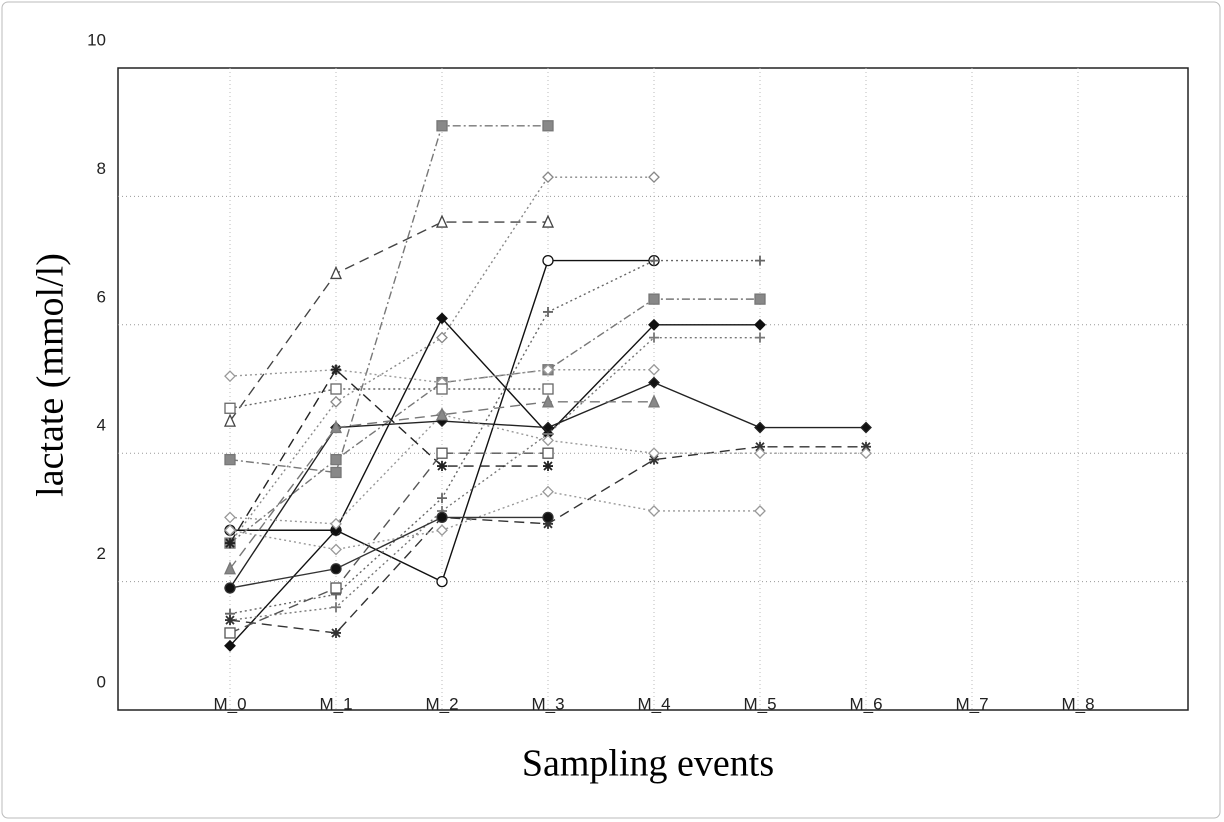  I want to click on y-tick-label: 10, so click(96, 39).